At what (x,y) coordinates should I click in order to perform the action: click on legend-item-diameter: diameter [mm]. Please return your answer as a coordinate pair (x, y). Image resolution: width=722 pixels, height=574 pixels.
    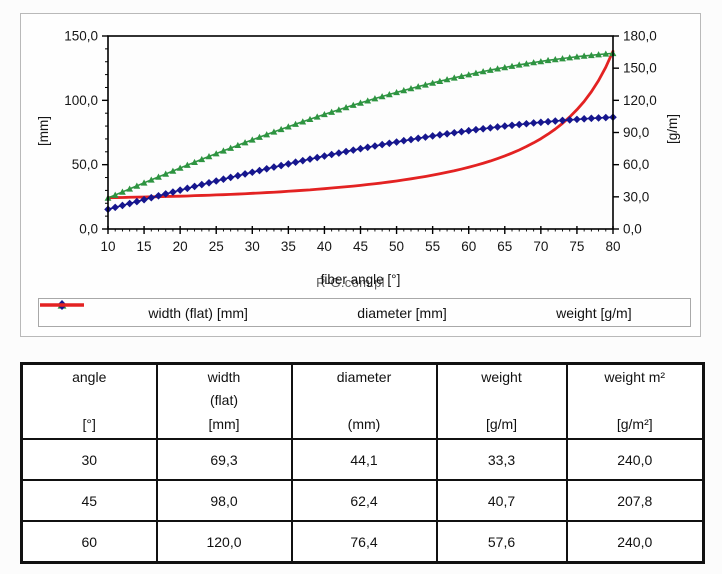
    Looking at the image, I should click on (243, 310).